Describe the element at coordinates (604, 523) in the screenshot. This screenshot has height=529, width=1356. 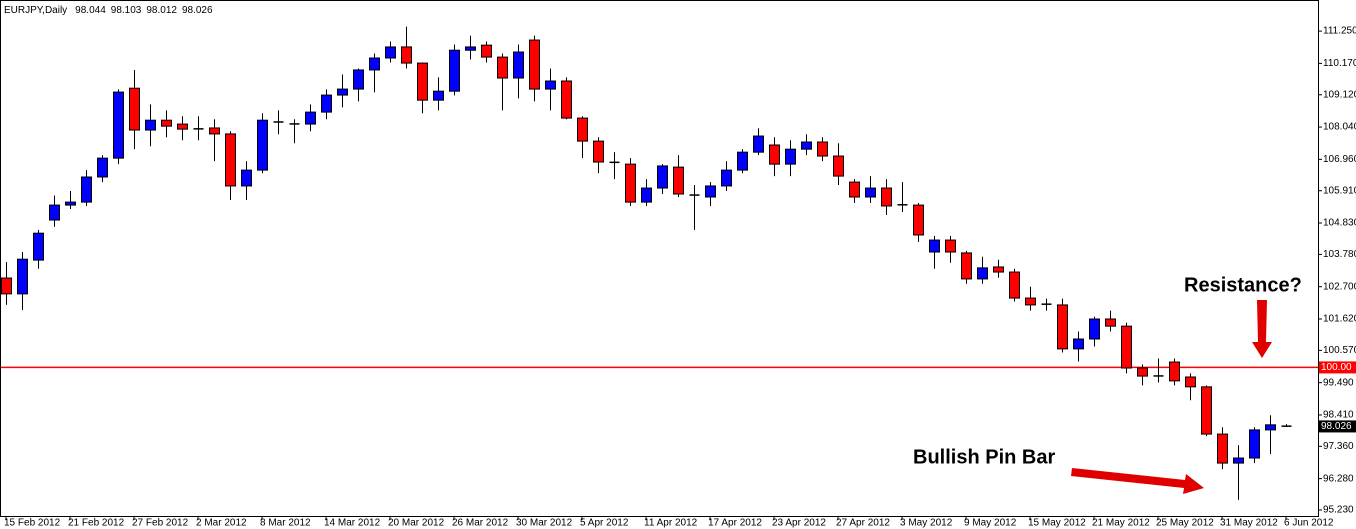
I see `x-tick-label: 5 Apr 2012` at that location.